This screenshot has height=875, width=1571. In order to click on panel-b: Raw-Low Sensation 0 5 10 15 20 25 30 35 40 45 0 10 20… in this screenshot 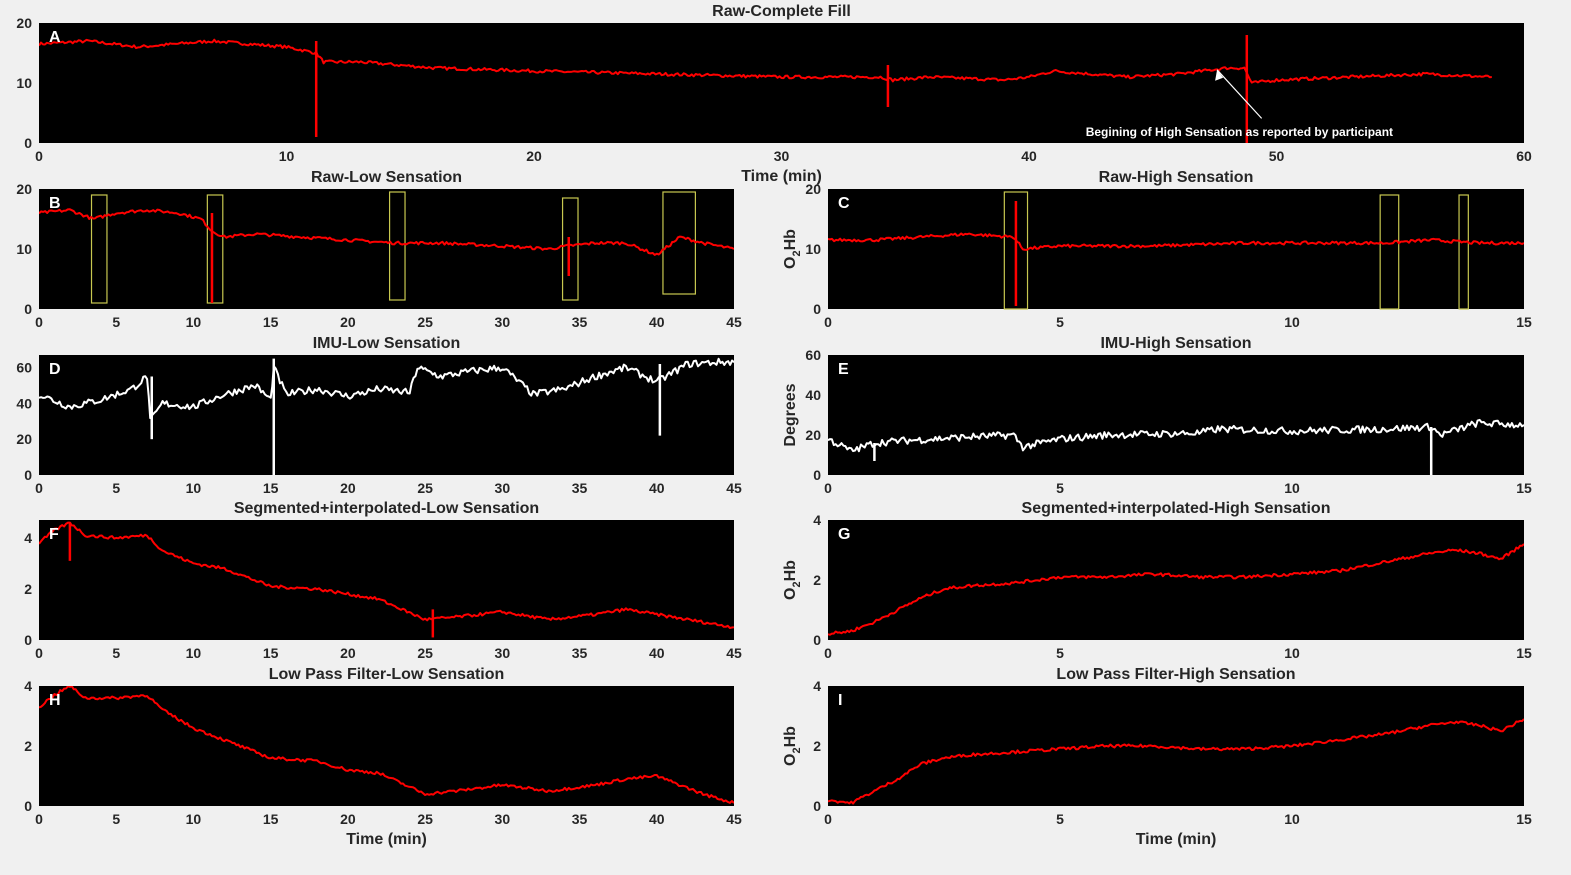, I will do `click(379, 249)`.